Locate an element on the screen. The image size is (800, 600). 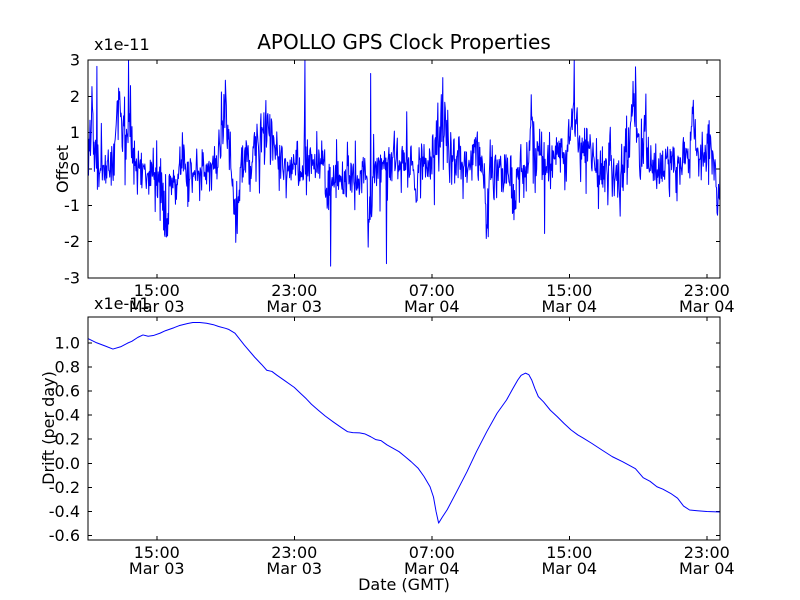
y-tick-label: -1 is located at coordinates (72, 205).